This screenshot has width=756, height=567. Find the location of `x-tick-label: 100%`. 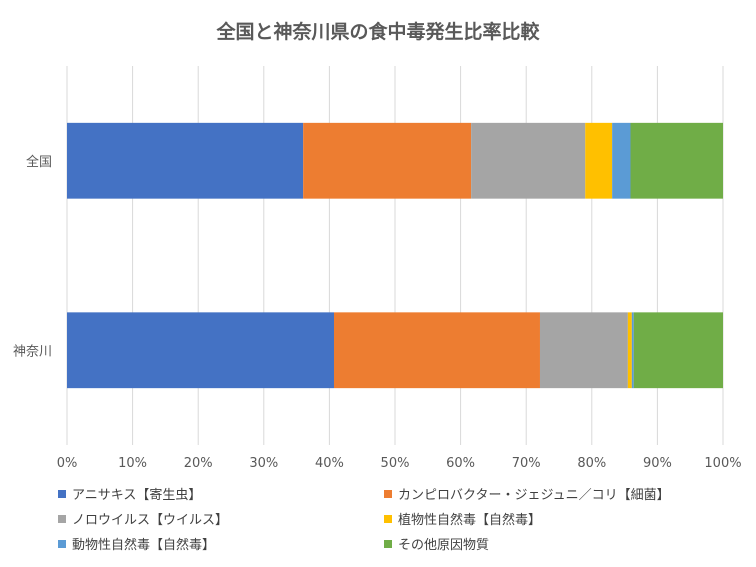

x-tick-label: 100% is located at coordinates (722, 463).